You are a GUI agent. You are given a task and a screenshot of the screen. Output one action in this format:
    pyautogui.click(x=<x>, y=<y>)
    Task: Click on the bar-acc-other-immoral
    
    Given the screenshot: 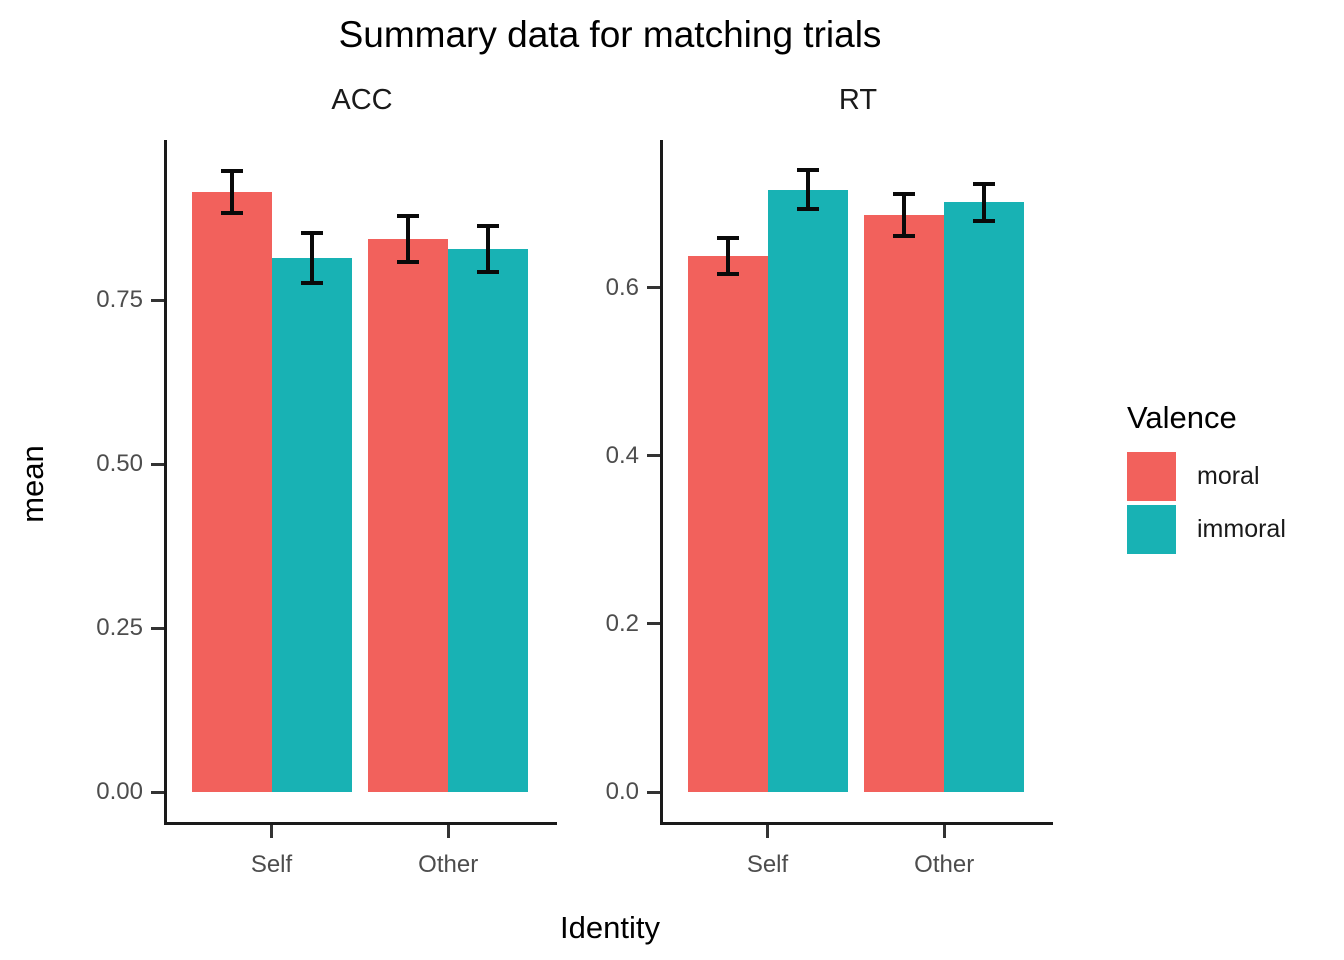 What is the action you would take?
    pyautogui.click(x=488, y=520)
    